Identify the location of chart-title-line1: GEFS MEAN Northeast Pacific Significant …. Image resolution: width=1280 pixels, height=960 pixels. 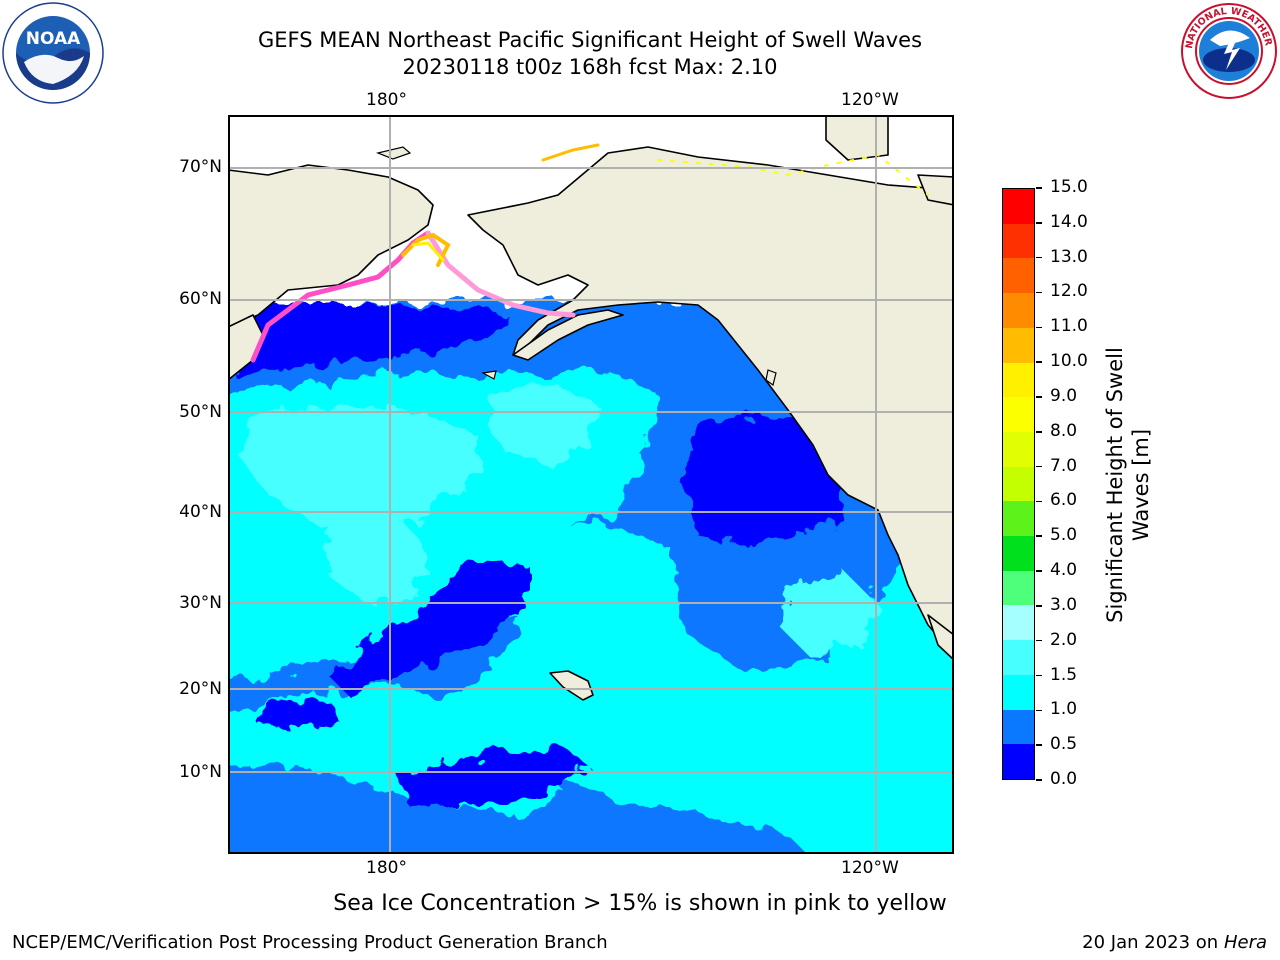
(590, 40).